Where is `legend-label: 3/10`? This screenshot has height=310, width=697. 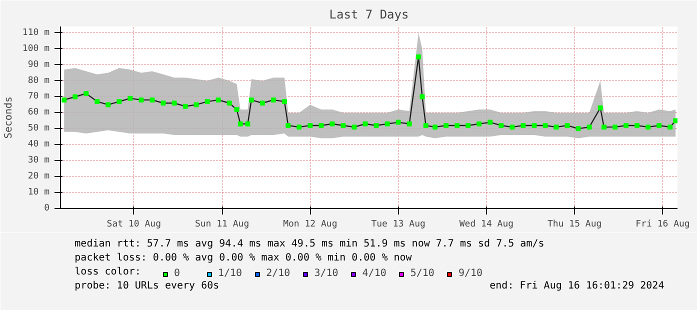 legend-label: 3/10 is located at coordinates (326, 273).